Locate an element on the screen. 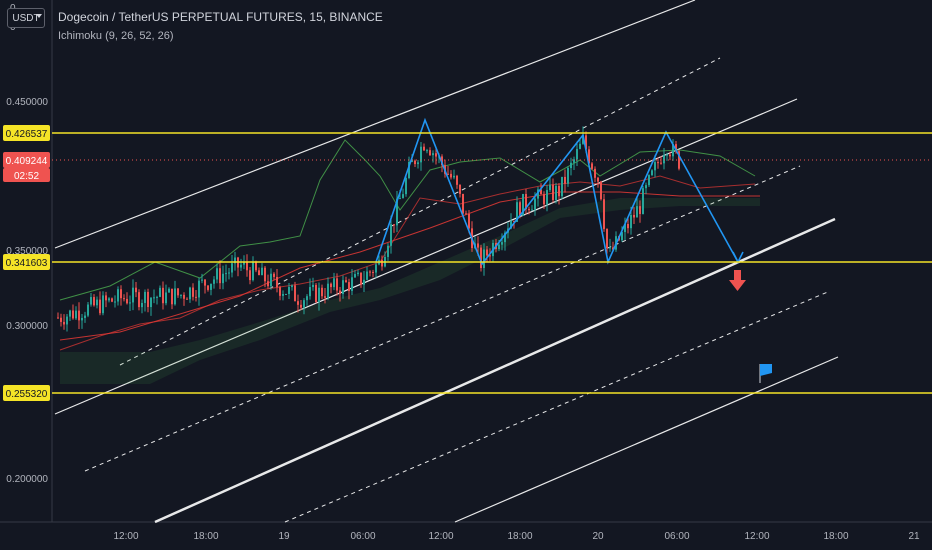  price-tag-label: 0.341603 is located at coordinates (27, 263).